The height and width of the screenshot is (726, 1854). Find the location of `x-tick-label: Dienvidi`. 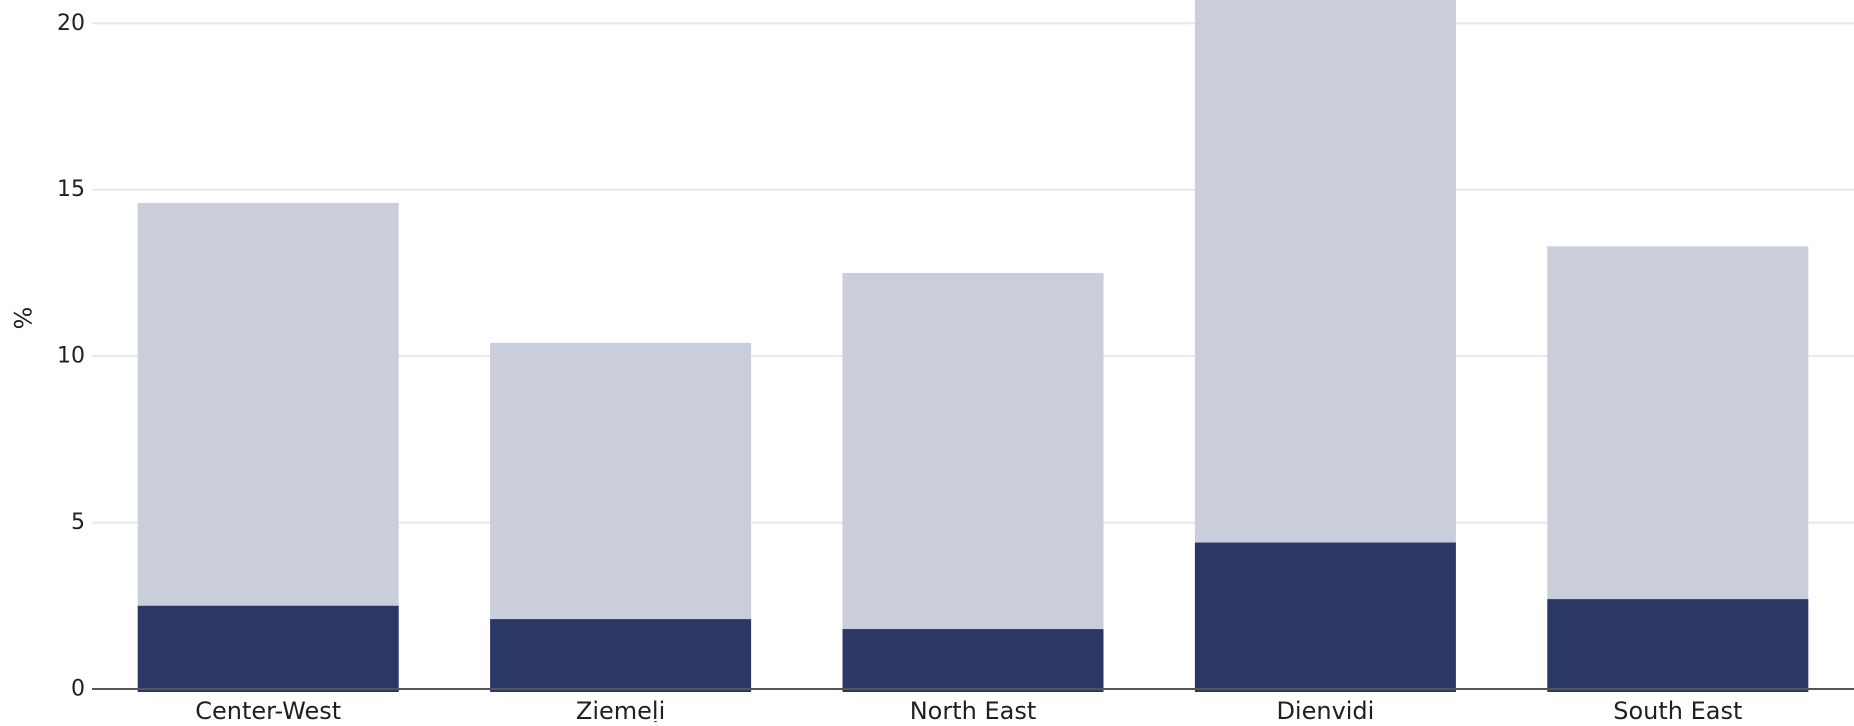

x-tick-label: Dienvidi is located at coordinates (1325, 709).